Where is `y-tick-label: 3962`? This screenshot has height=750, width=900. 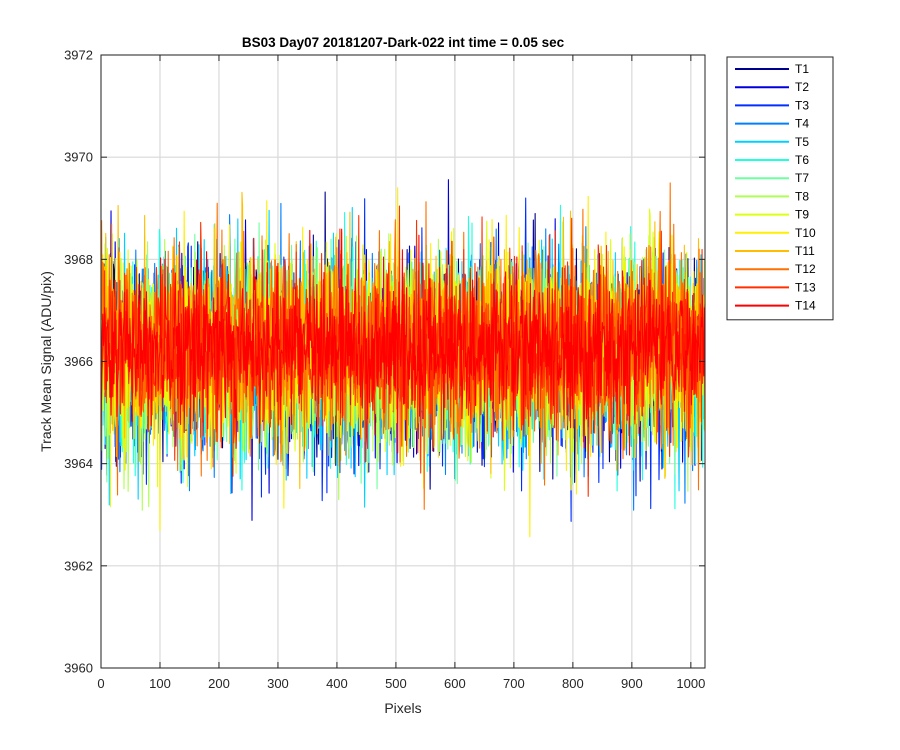
y-tick-label: 3962 is located at coordinates (78, 565).